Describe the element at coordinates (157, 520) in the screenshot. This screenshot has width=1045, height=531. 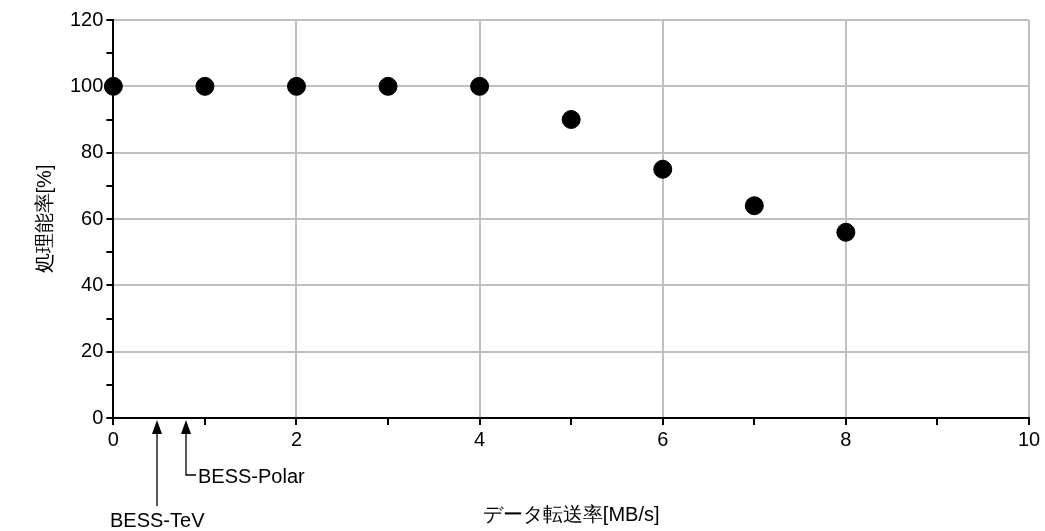
I see `text: BESS-TeV` at that location.